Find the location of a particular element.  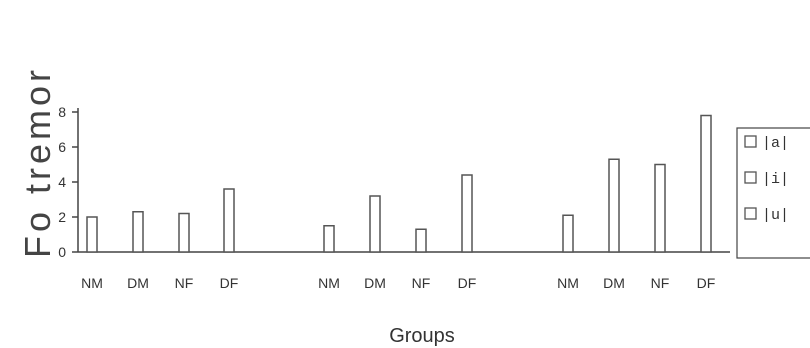

y-tick-label: 0 is located at coordinates (62, 252).